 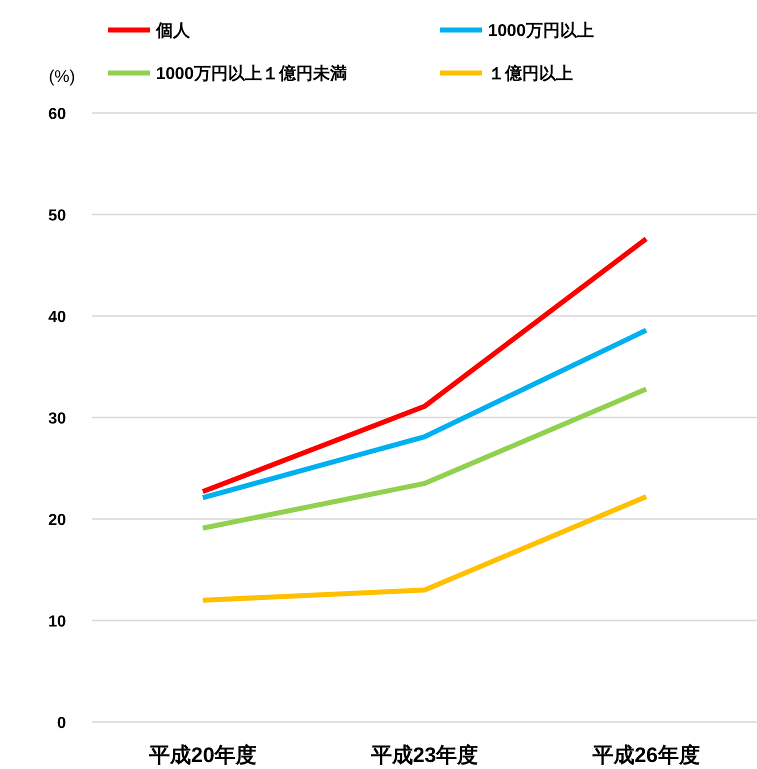 What do you see at coordinates (61, 723) in the screenshot?
I see `y-tick-label: 0` at bounding box center [61, 723].